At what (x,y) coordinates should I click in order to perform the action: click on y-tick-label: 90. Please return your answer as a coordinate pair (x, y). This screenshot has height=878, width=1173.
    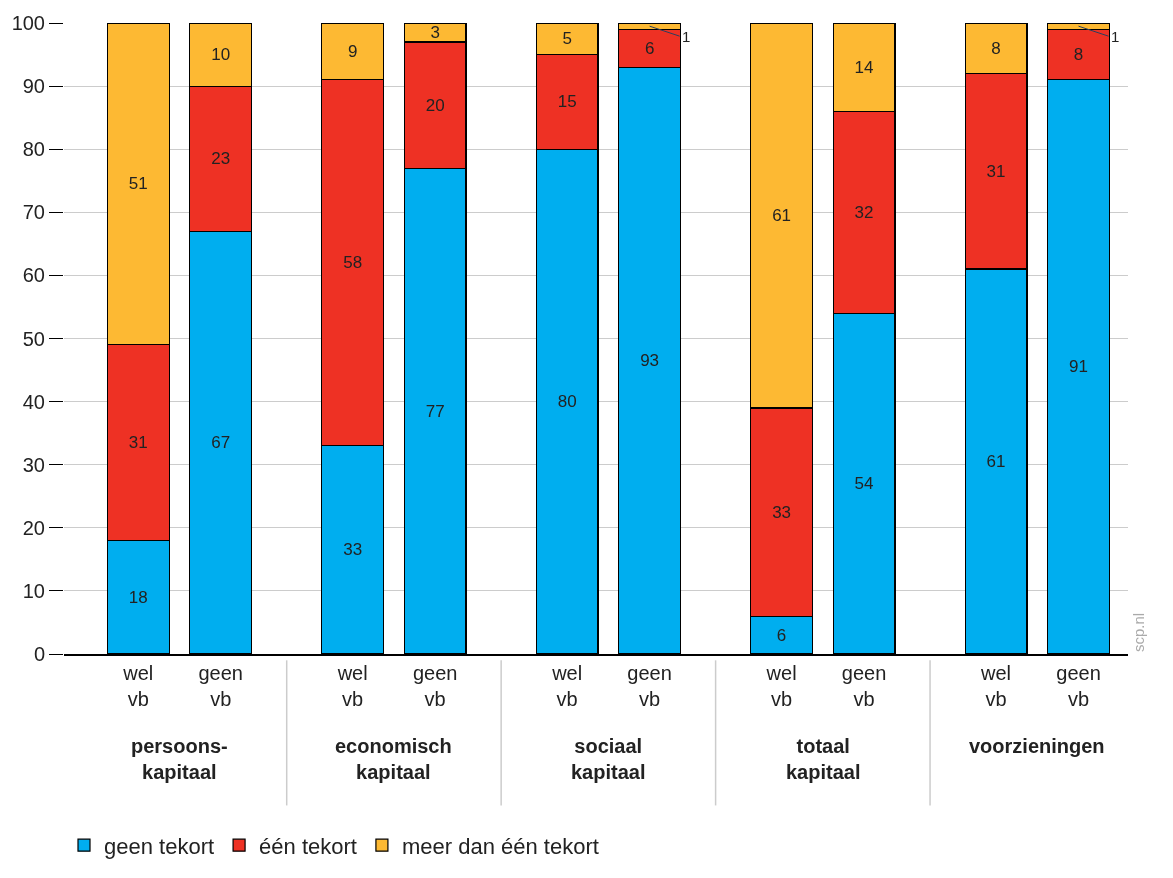
    Looking at the image, I should click on (33, 86).